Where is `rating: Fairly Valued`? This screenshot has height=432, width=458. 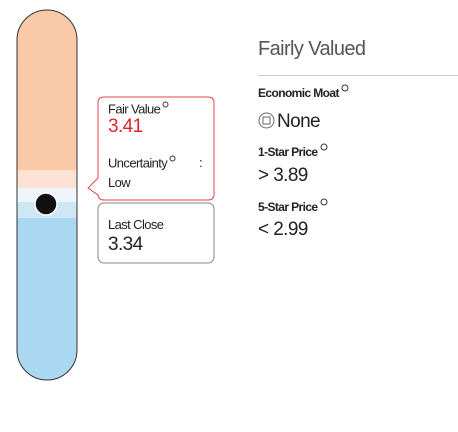 rating: Fairly Valued is located at coordinates (312, 49).